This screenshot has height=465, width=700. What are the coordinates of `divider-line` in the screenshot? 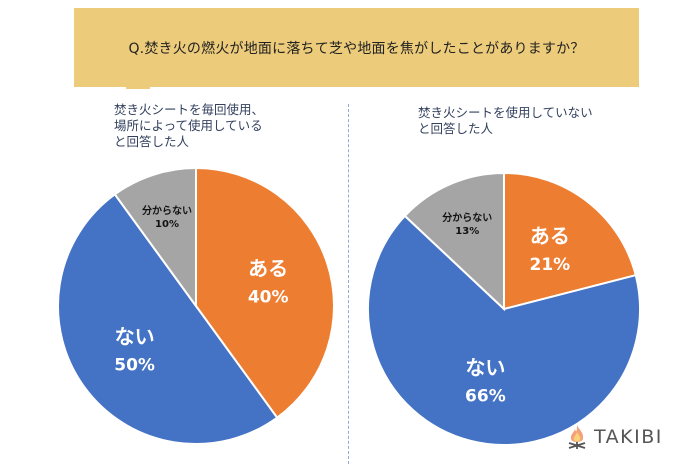 It's located at (348, 284).